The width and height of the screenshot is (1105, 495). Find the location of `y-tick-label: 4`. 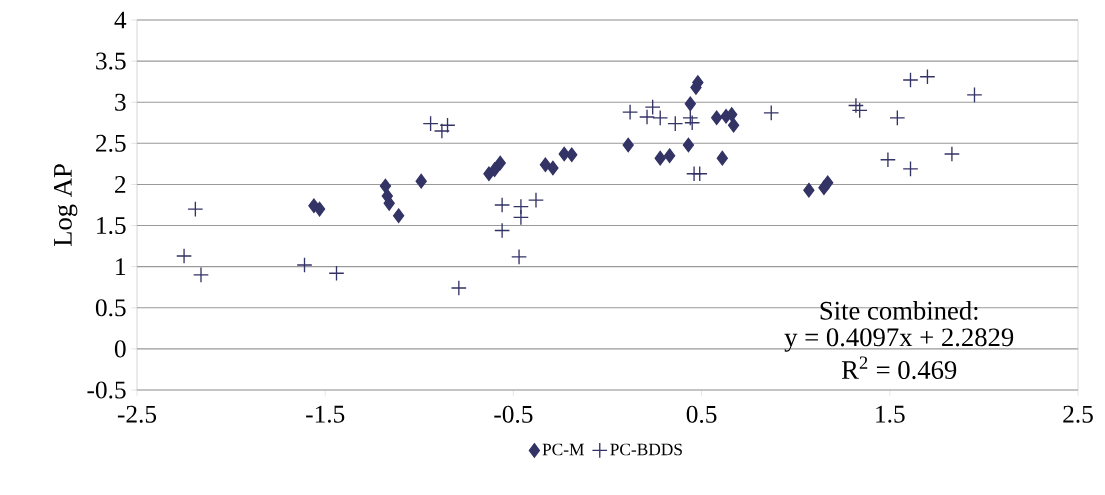

y-tick-label: 4 is located at coordinates (120, 20).